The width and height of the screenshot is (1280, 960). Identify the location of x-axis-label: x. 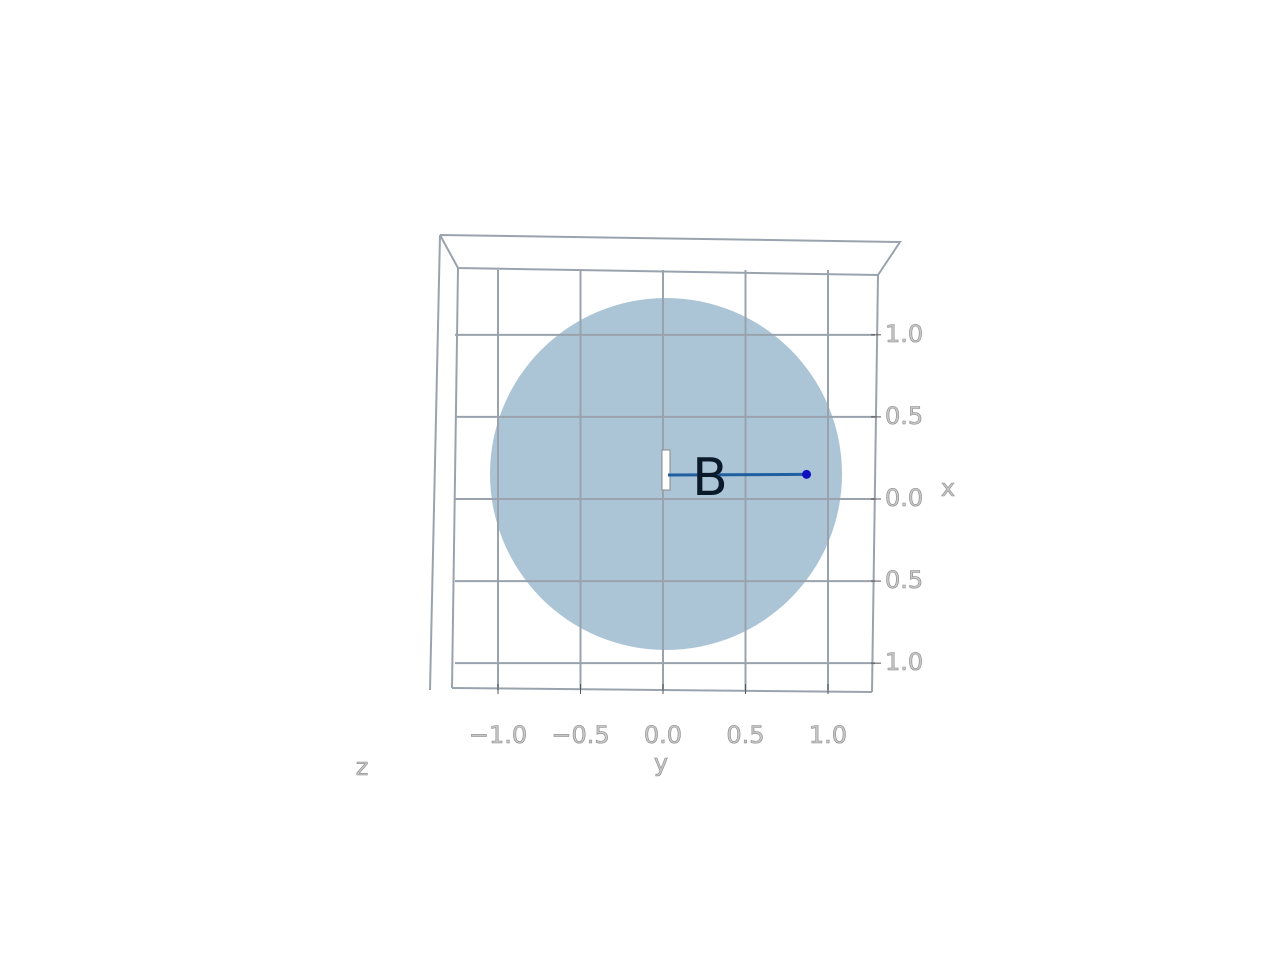
(948, 488).